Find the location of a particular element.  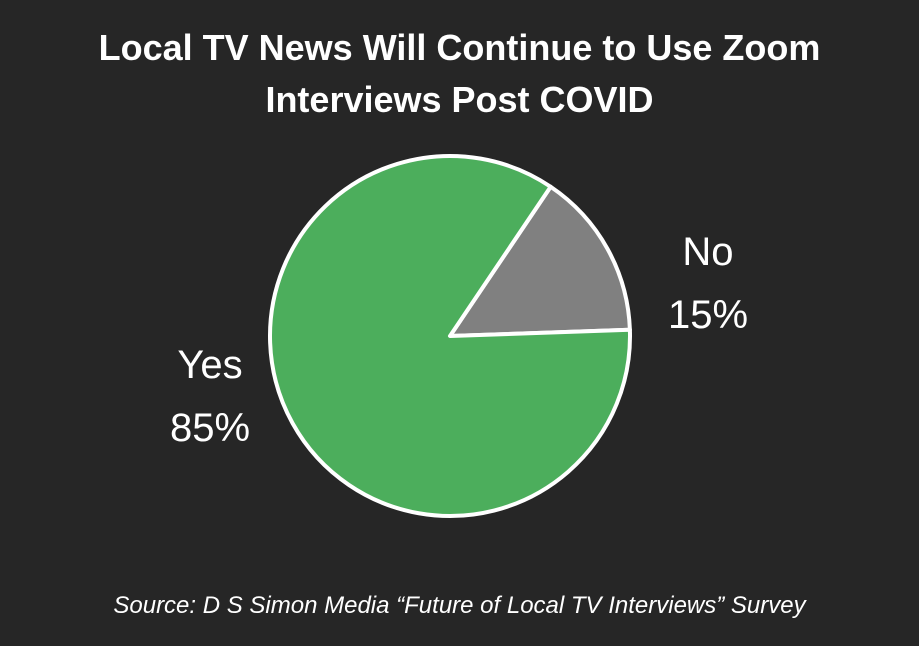

chart-title-line-1: Local TV News Will Continue to Use Zoom is located at coordinates (459, 47).